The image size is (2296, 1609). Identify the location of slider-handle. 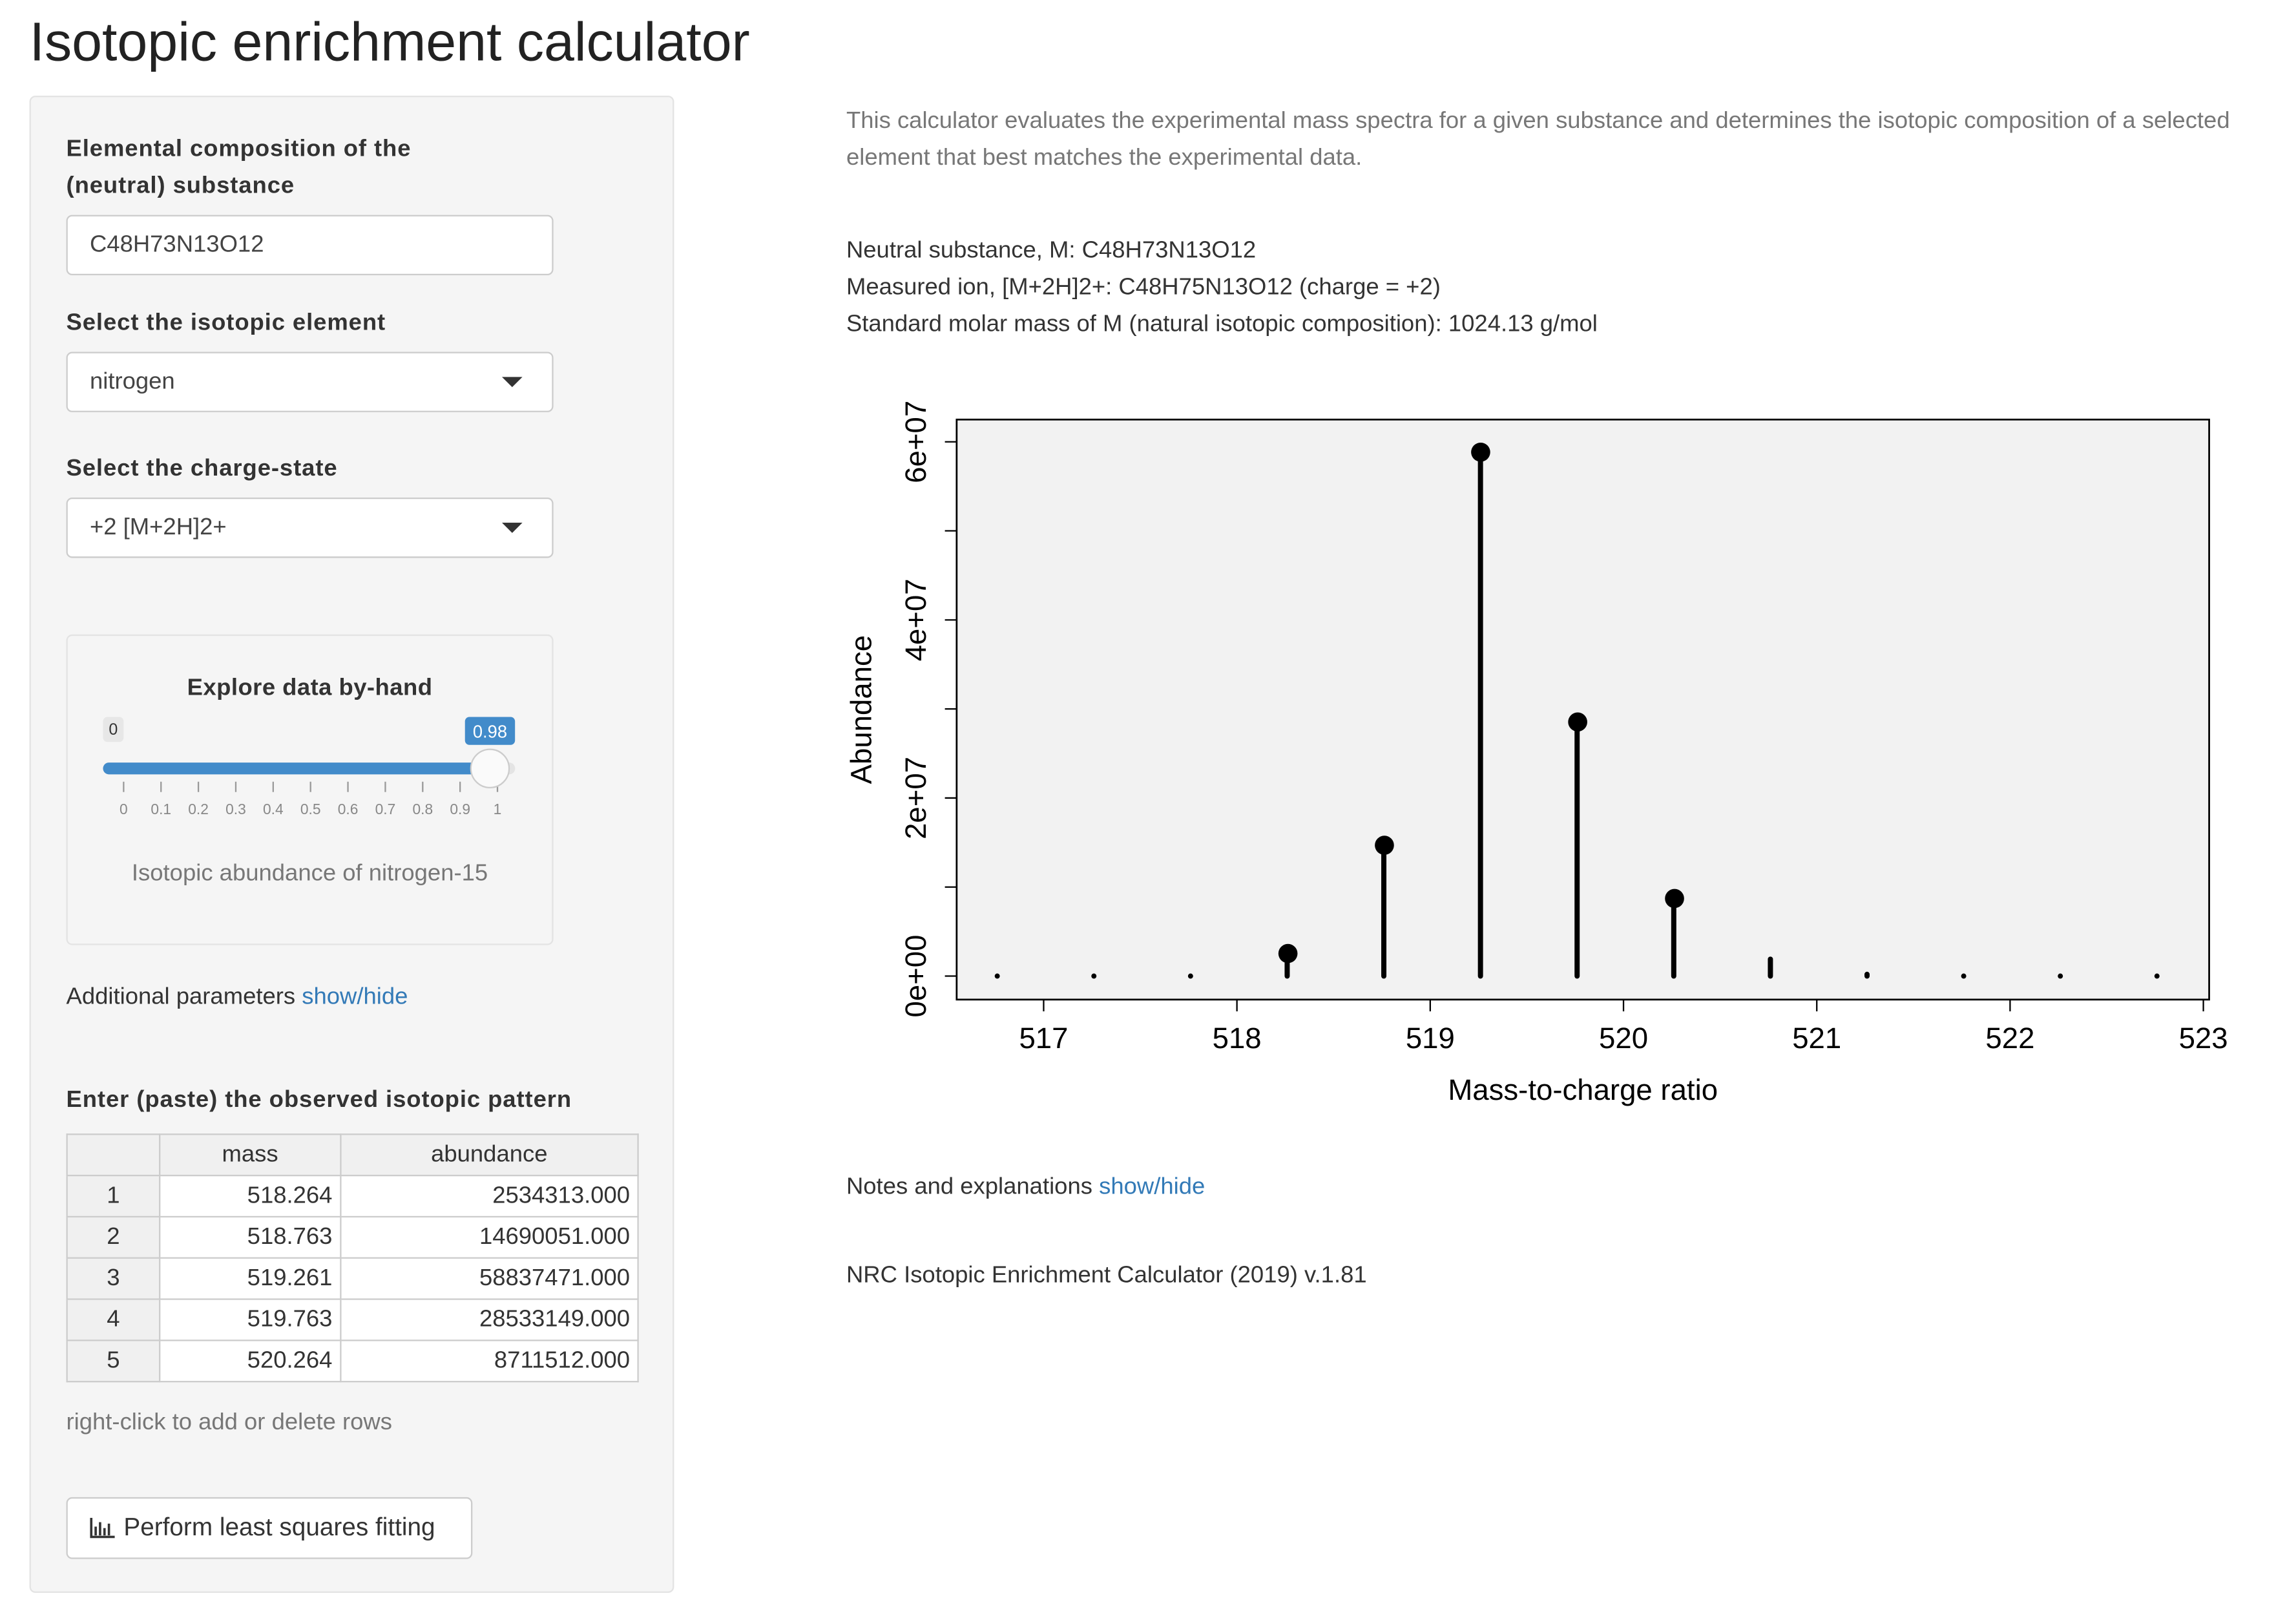
(490, 768).